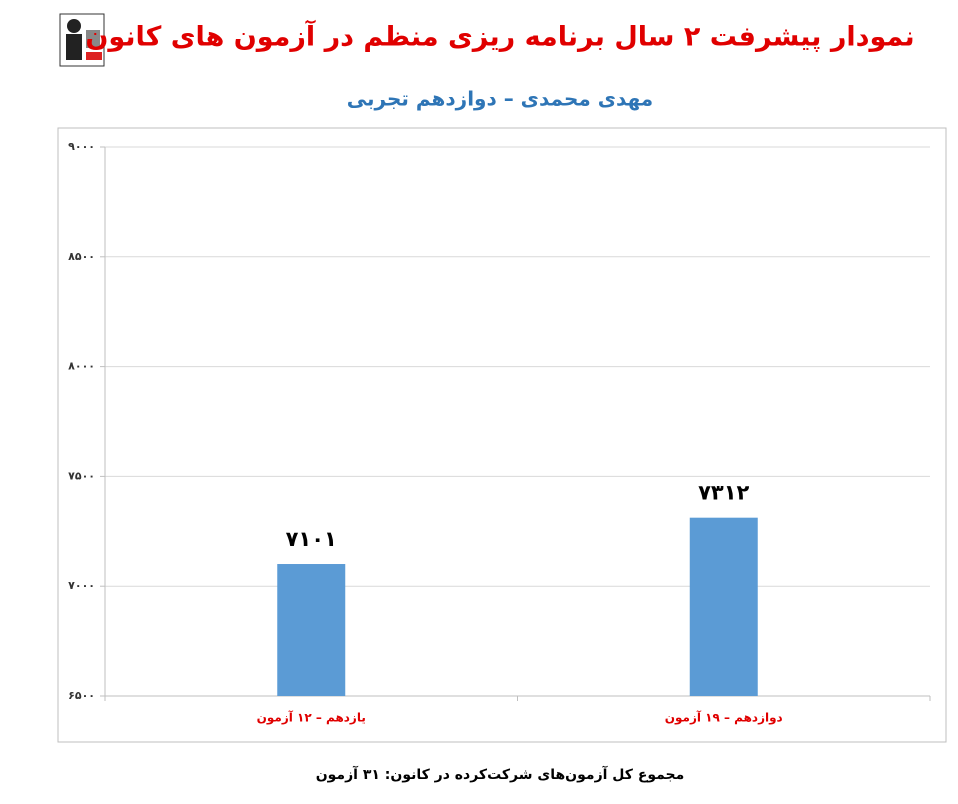  I want to click on y-tick-label: ۸۵۰۰, so click(81, 256).